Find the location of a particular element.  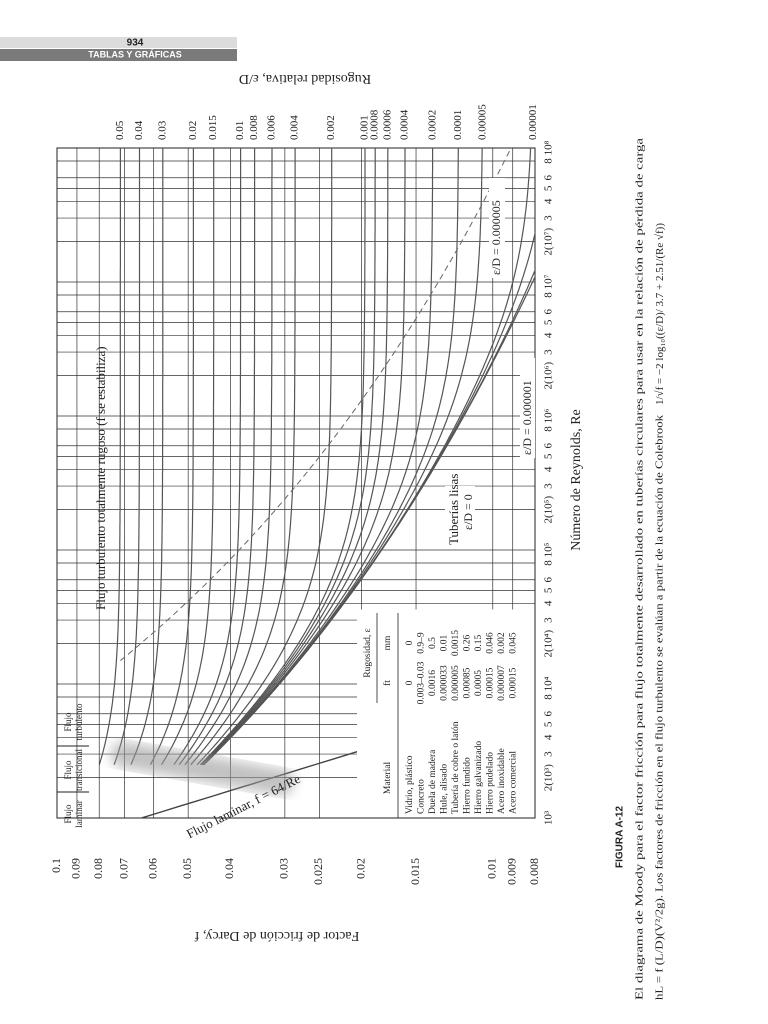

roughness-label: 0.05 is located at coordinates (120, 130).